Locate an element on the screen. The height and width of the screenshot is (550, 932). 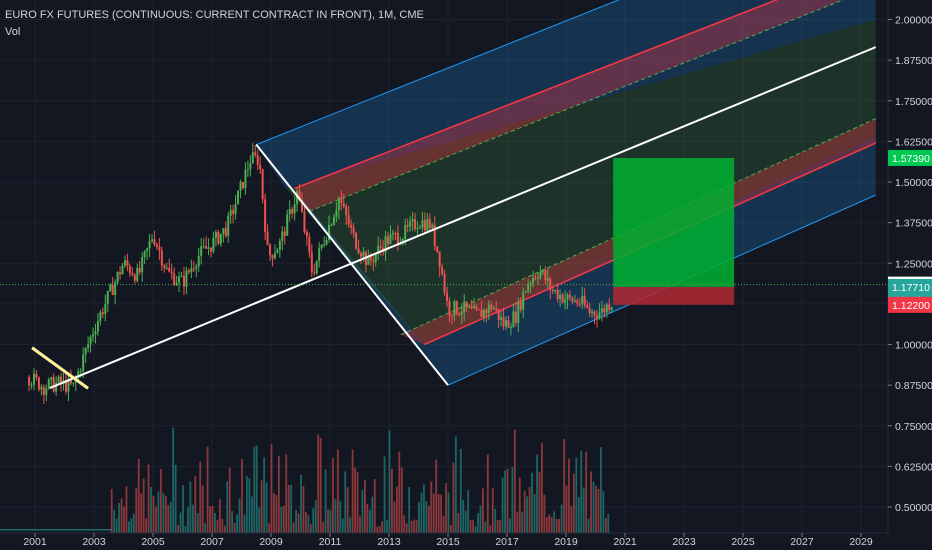
time-tick-label: 2011 is located at coordinates (330, 542).